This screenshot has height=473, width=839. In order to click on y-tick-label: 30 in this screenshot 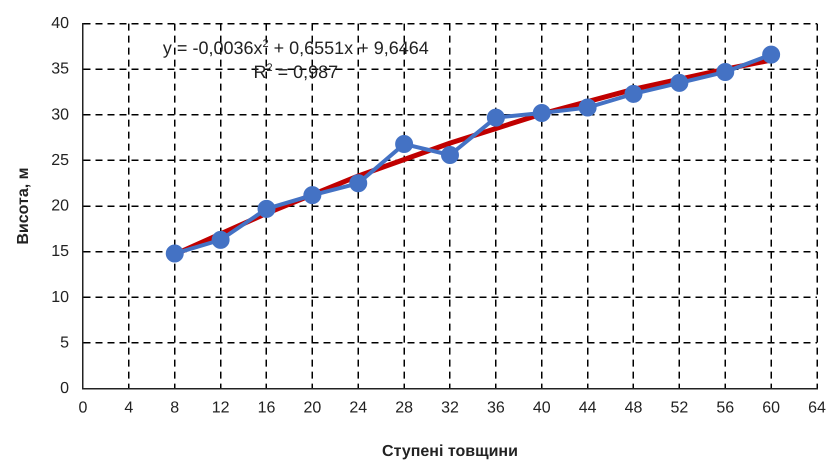, I will do `click(60, 115)`.